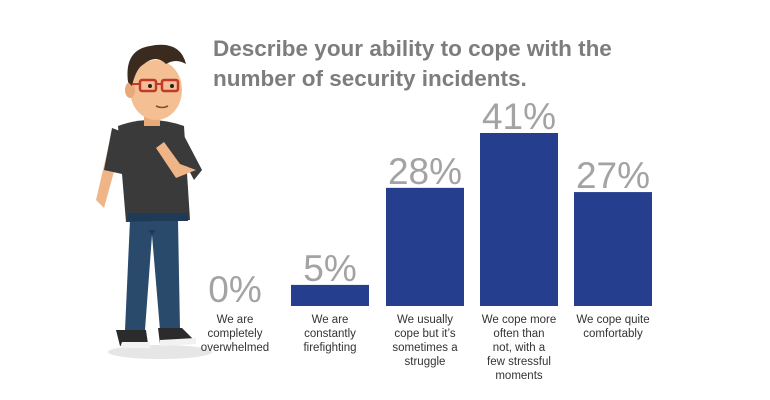 This screenshot has width=770, height=400. Describe the element at coordinates (519, 334) in the screenshot. I see `category-label-line: often than` at that location.